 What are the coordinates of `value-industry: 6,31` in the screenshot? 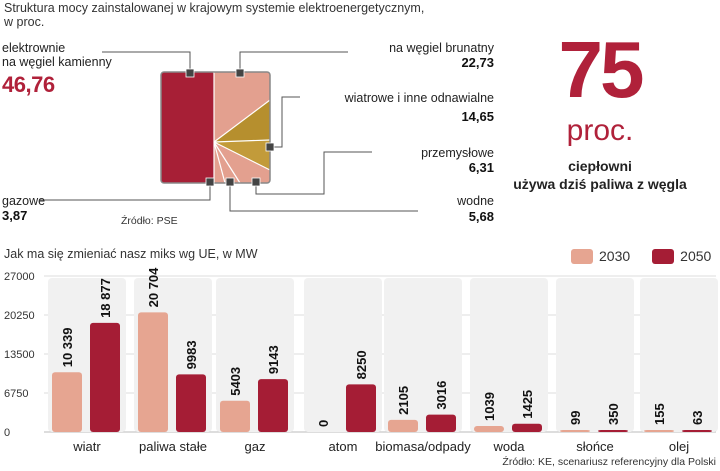 It's located at (481, 167).